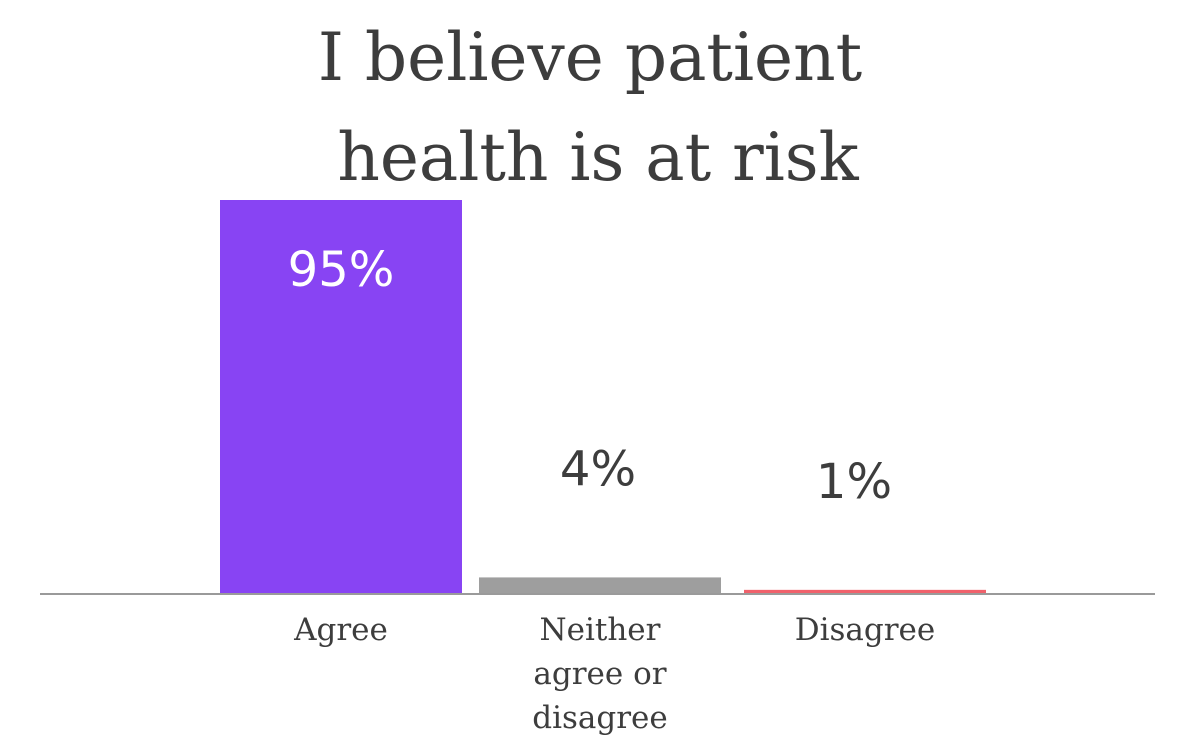  Describe the element at coordinates (600, 630) in the screenshot. I see `category-label-1-line-0: Neither` at that location.